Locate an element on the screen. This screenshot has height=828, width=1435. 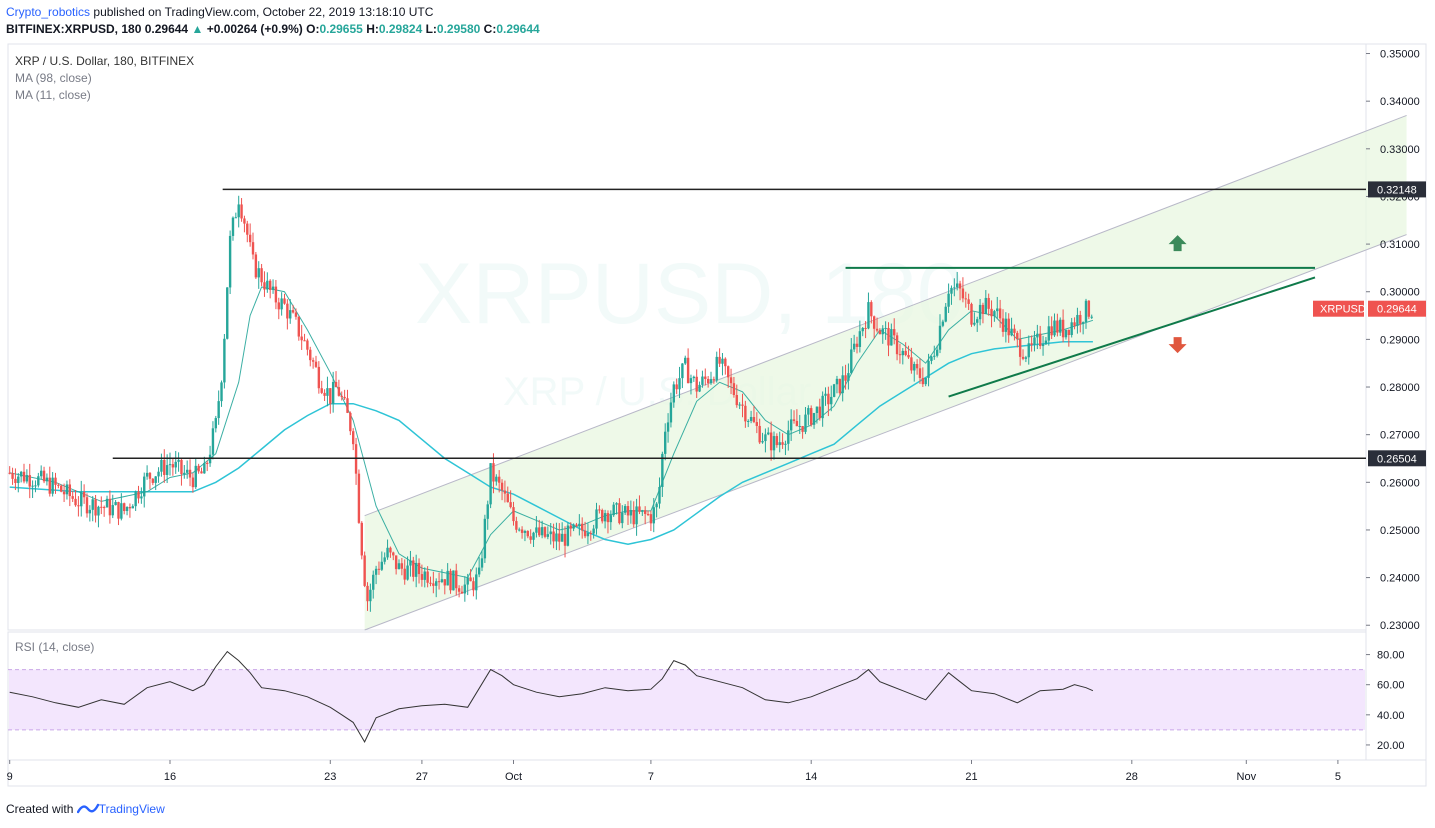
time-tick-label: 28 is located at coordinates (1132, 777).